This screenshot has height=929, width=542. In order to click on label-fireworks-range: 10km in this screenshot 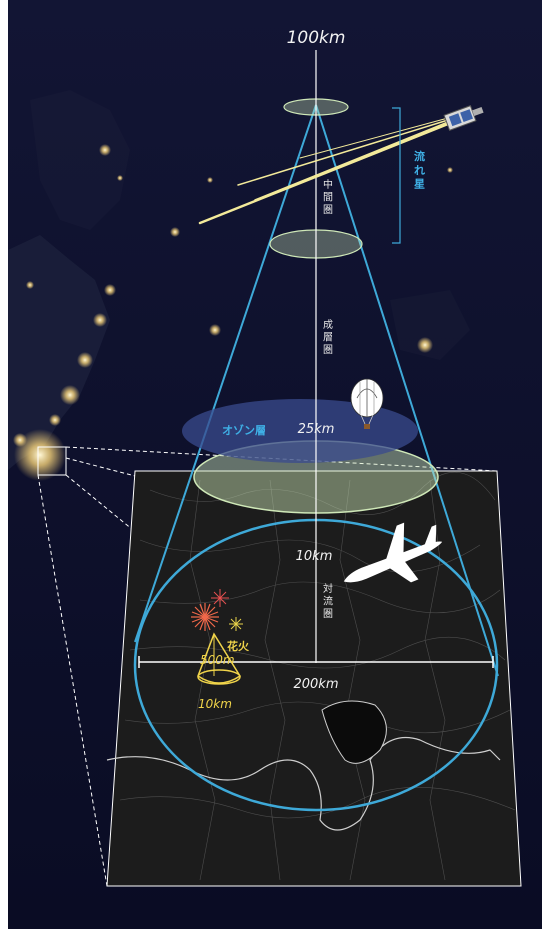, I will do `click(215, 704)`.